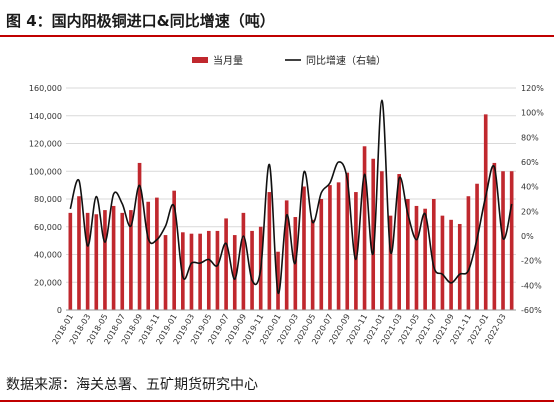 Image resolution: width=554 pixels, height=403 pixels. What do you see at coordinates (527, 236) in the screenshot?
I see `right-tick-label: 0%` at bounding box center [527, 236].